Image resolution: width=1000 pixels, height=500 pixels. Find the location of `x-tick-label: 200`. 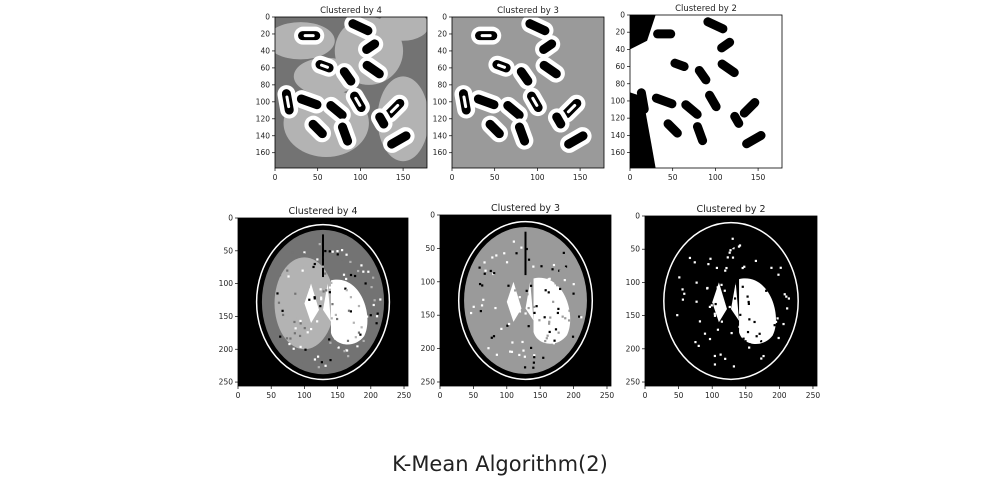

x-tick-label: 200 is located at coordinates (779, 395).